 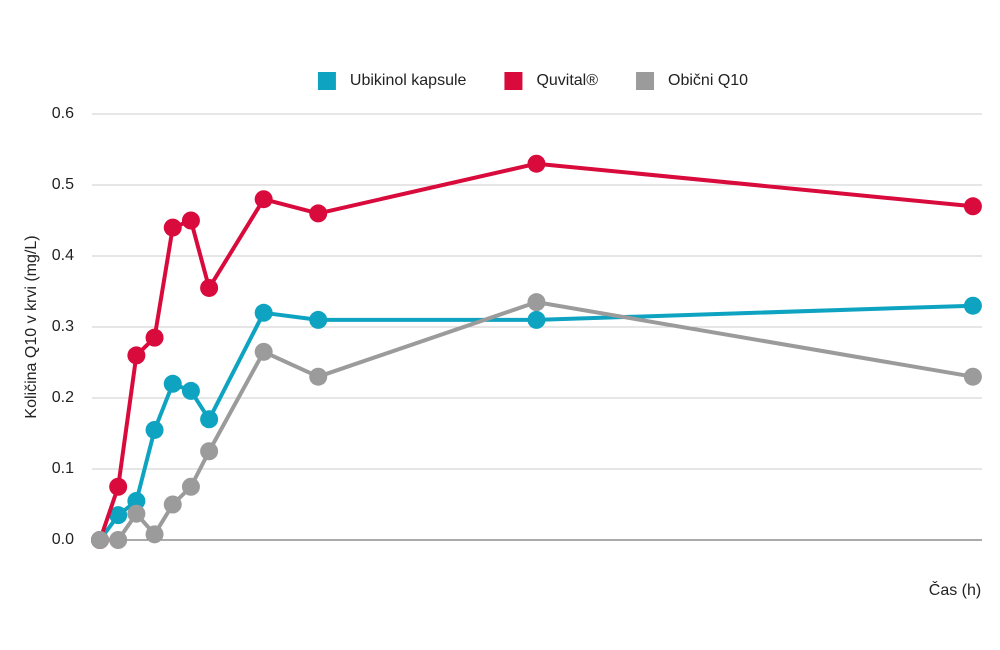 I want to click on x-axis-label: Čas (h), so click(x=955, y=589).